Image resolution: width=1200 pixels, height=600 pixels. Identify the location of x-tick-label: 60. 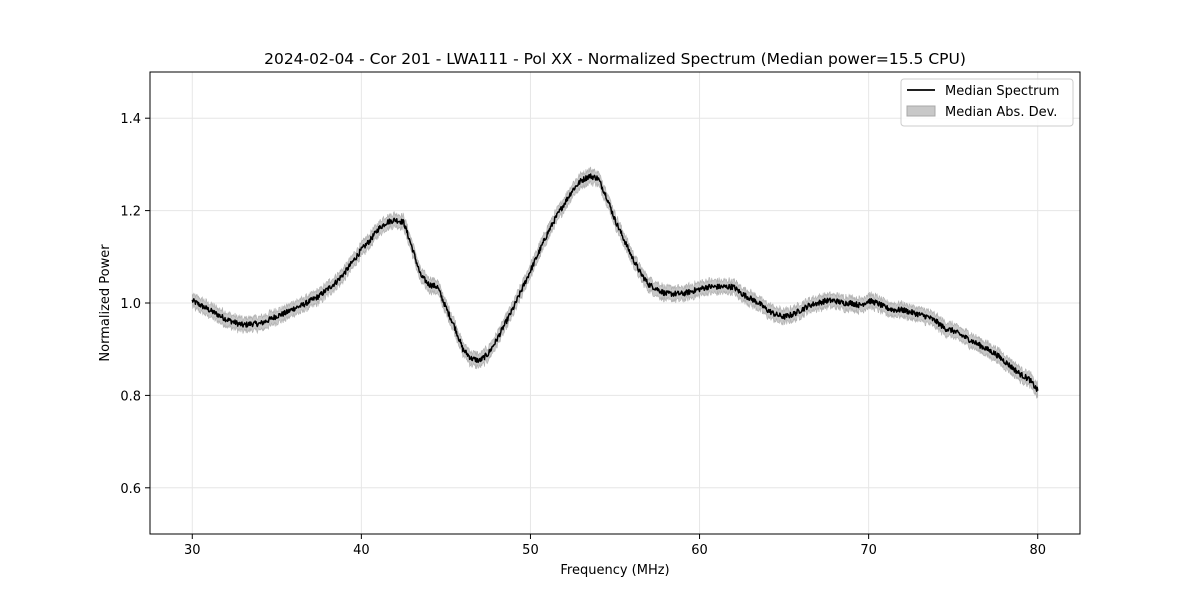
(699, 550).